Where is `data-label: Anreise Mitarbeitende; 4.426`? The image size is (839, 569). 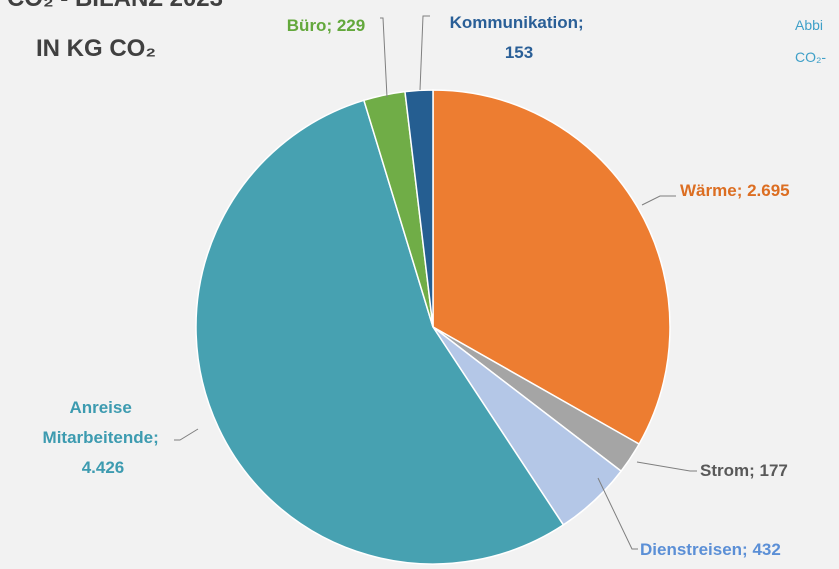
data-label: Anreise Mitarbeitende; 4.426 is located at coordinates (103, 437).